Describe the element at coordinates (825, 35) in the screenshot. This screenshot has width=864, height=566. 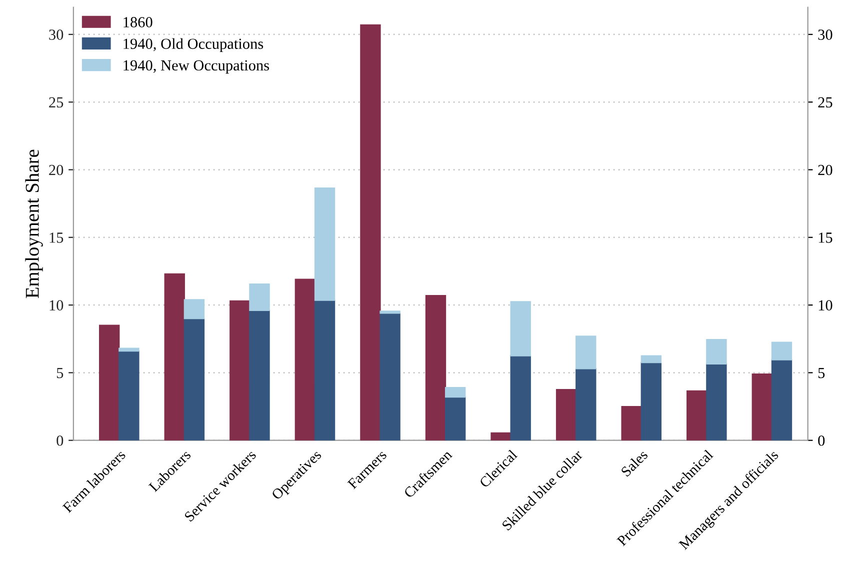
I see `y2-tick-label: 30` at that location.